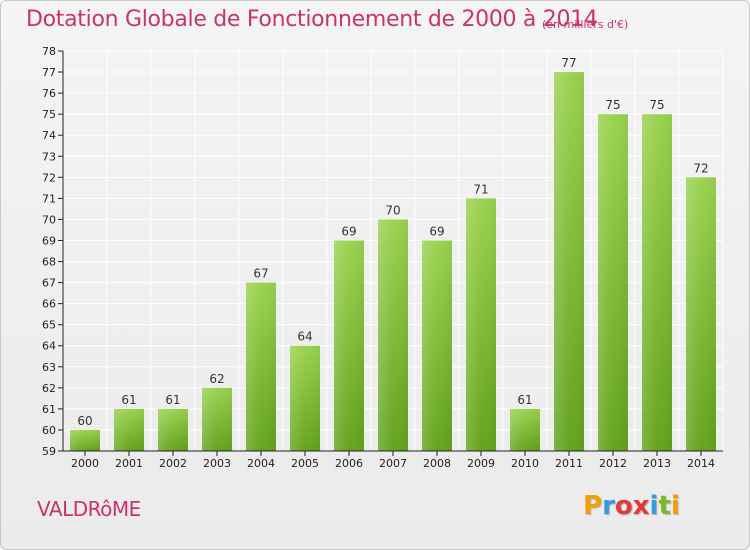  What do you see at coordinates (480, 189) in the screenshot?
I see `data-label: 71` at bounding box center [480, 189].